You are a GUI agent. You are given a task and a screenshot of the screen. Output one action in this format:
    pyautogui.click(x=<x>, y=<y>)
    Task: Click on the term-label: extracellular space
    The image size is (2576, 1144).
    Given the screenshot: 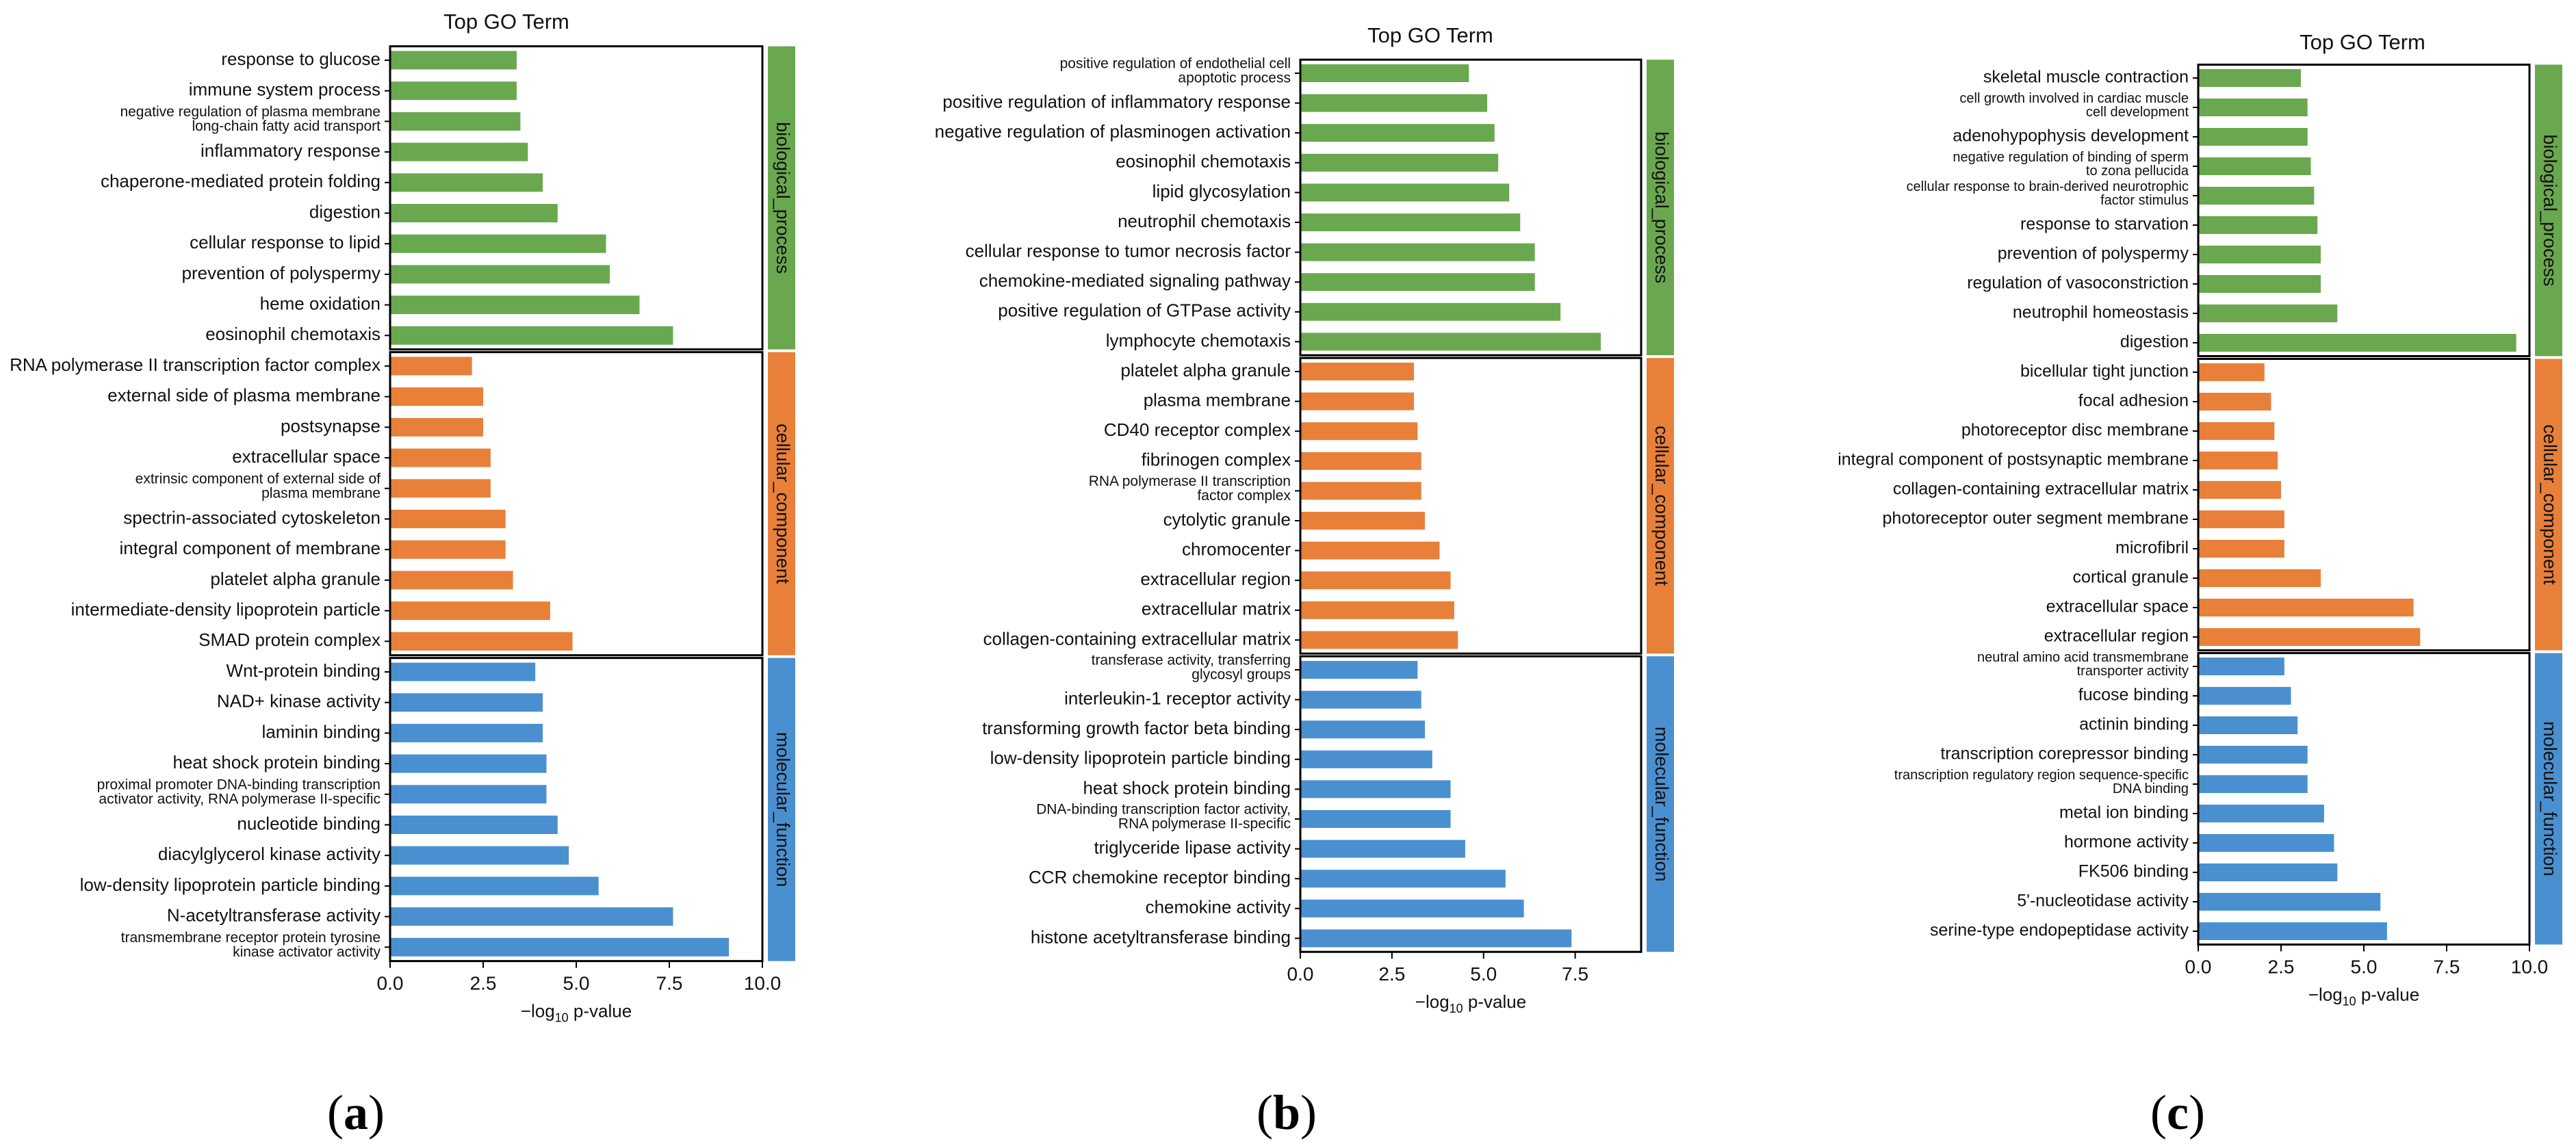 What is the action you would take?
    pyautogui.click(x=306, y=456)
    